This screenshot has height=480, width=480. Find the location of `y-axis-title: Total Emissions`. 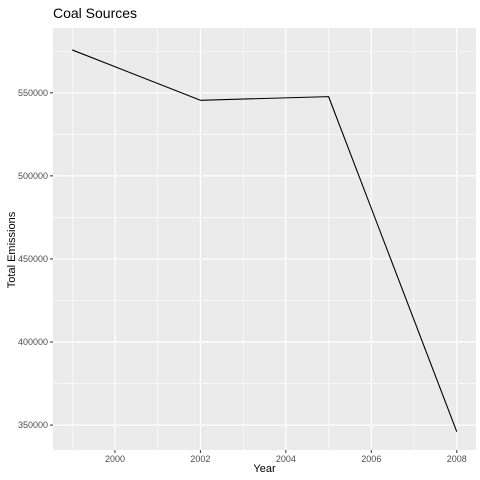

y-axis-title: Total Emissions is located at coordinates (12, 249).